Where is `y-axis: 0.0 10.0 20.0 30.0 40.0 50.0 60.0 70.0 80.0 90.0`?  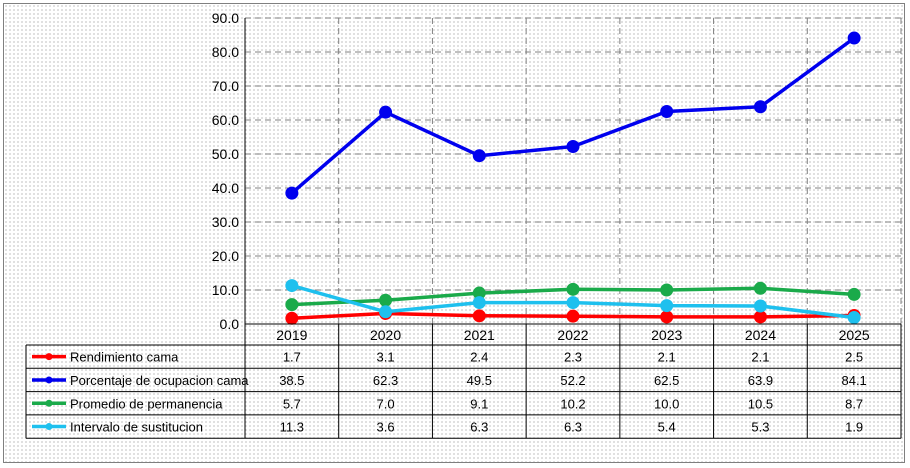
y-axis: 0.0 10.0 20.0 30.0 40.0 50.0 60.0 70.0 80.0 90.0 is located at coordinates (229, 171).